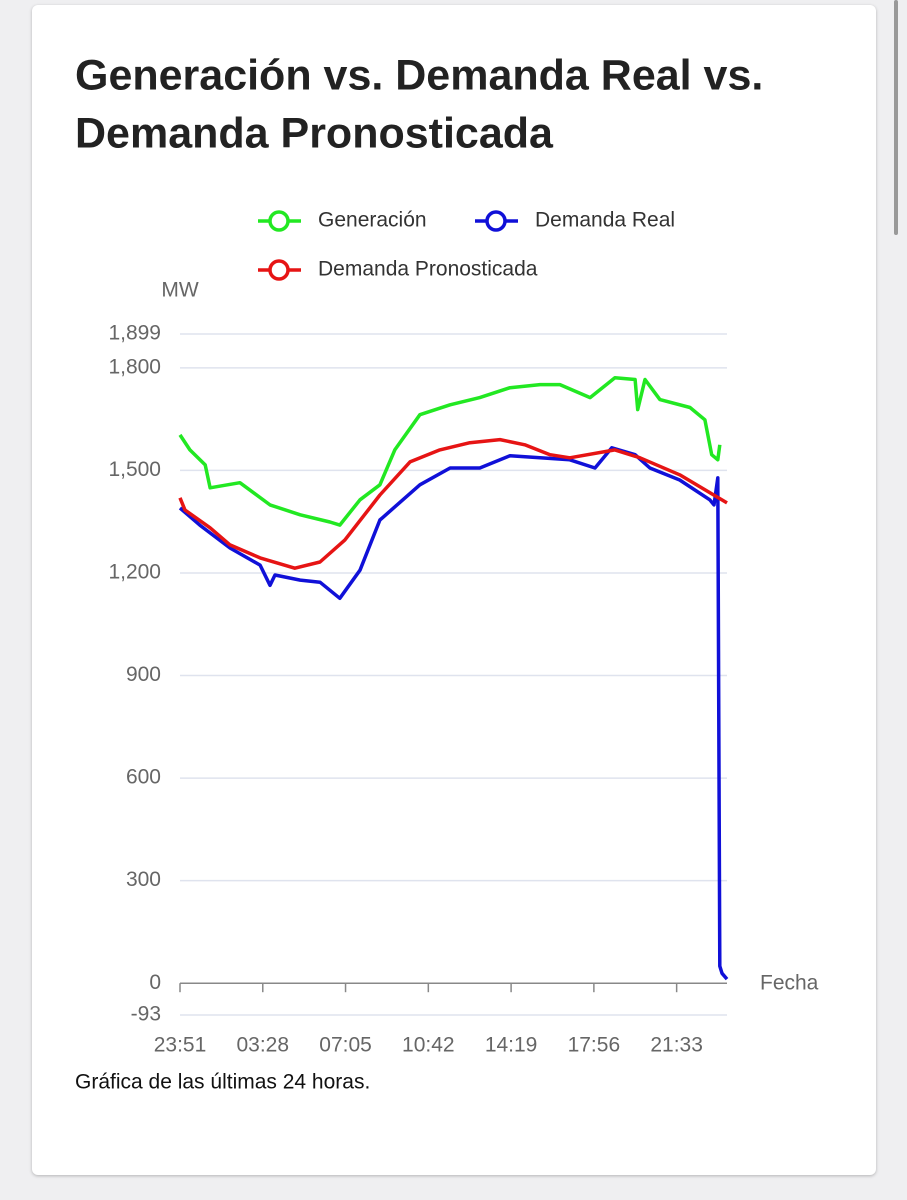 This screenshot has width=907, height=1200. What do you see at coordinates (134, 333) in the screenshot?
I see `y-tick-label: 1,899` at bounding box center [134, 333].